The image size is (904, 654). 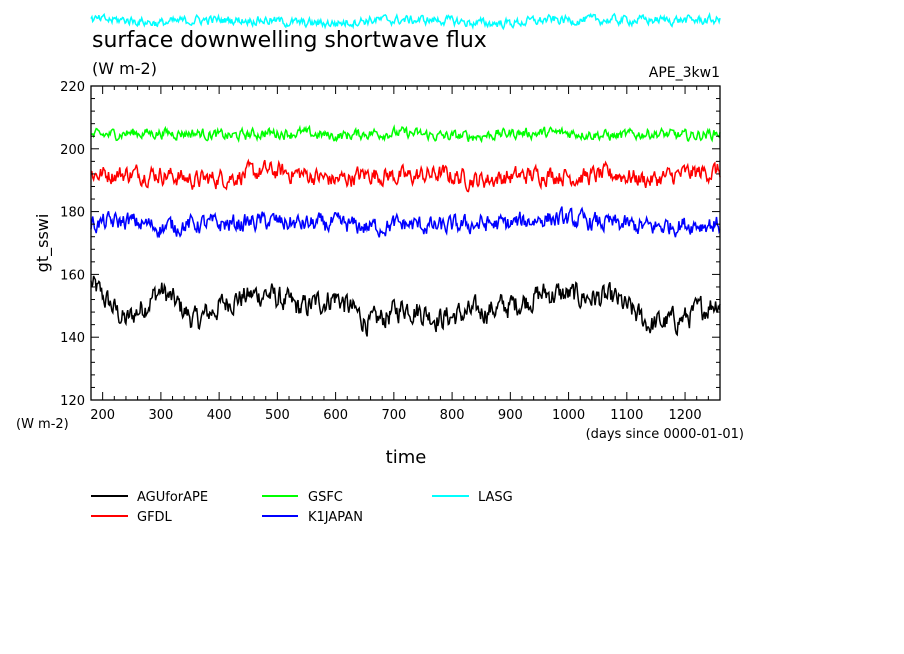 What do you see at coordinates (325, 497) in the screenshot?
I see `legend-label-gsfc: GSFC` at bounding box center [325, 497].